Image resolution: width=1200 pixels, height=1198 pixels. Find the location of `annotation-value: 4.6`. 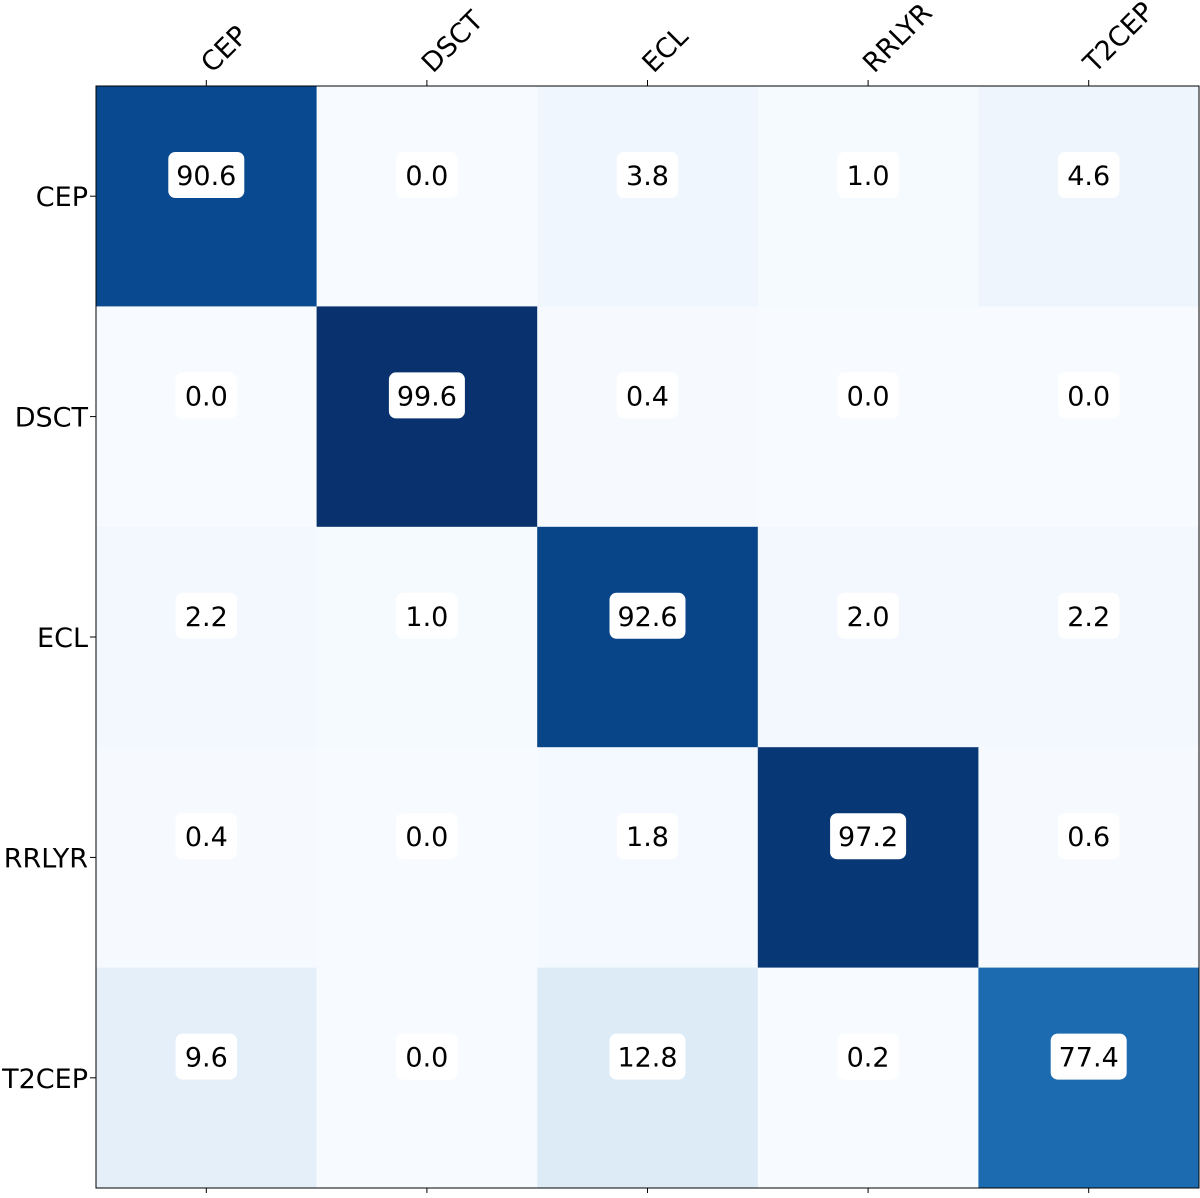

annotation-value: 4.6 is located at coordinates (1088, 176).